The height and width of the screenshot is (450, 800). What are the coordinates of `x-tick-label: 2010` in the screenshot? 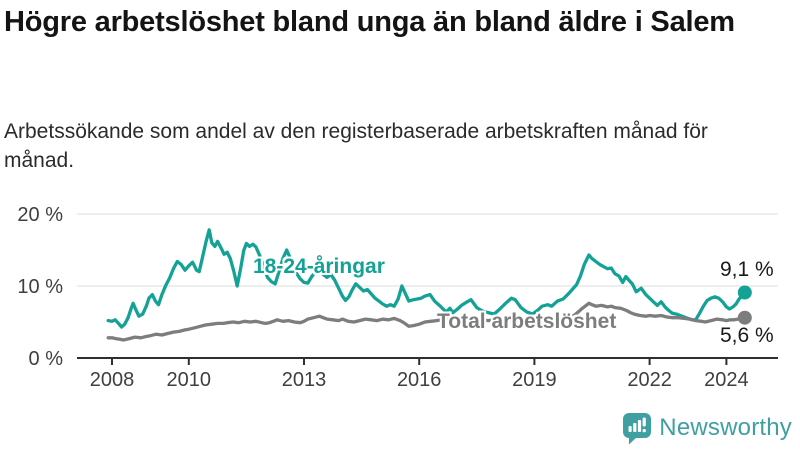 It's located at (189, 380).